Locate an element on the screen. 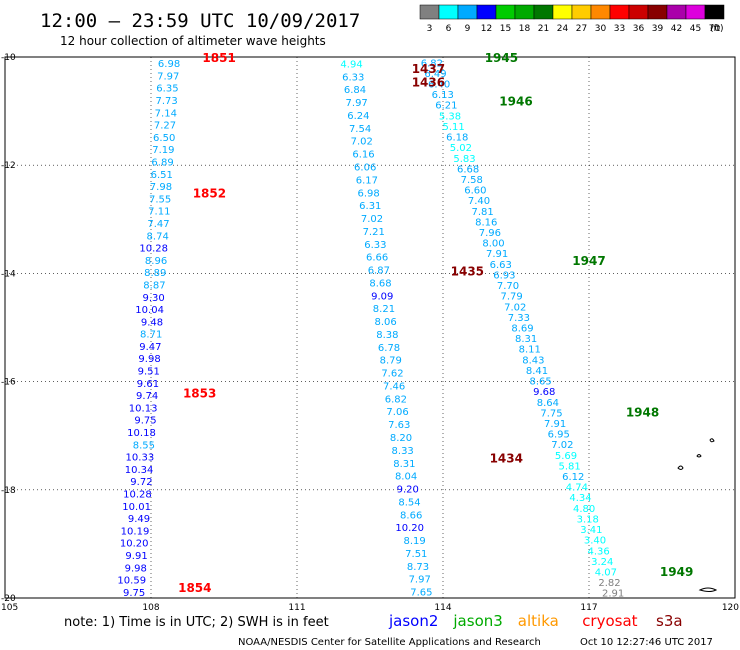 The width and height of the screenshot is (740, 650). wave-height-value: 10.28 is located at coordinates (153, 249).